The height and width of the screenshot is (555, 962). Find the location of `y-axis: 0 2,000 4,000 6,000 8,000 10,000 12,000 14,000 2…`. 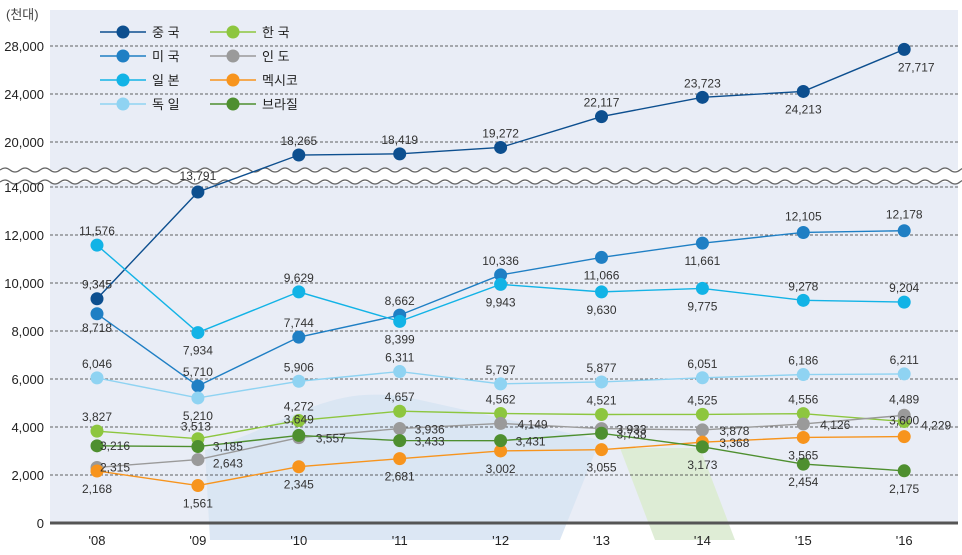

y-axis: 0 2,000 4,000 6,000 8,000 10,000 12,000 14,000 2… is located at coordinates (24, 285).